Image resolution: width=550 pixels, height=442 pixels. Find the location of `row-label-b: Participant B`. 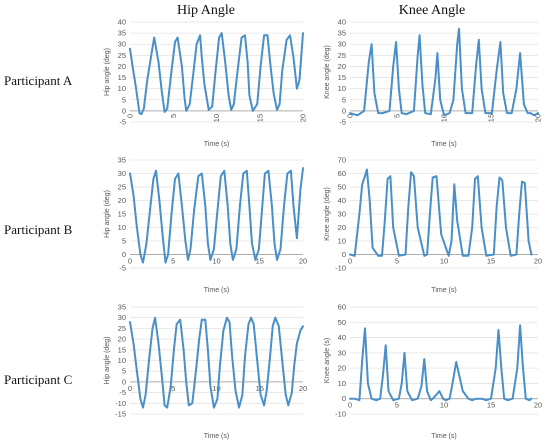

row-label-b: Participant B is located at coordinates (38, 229).